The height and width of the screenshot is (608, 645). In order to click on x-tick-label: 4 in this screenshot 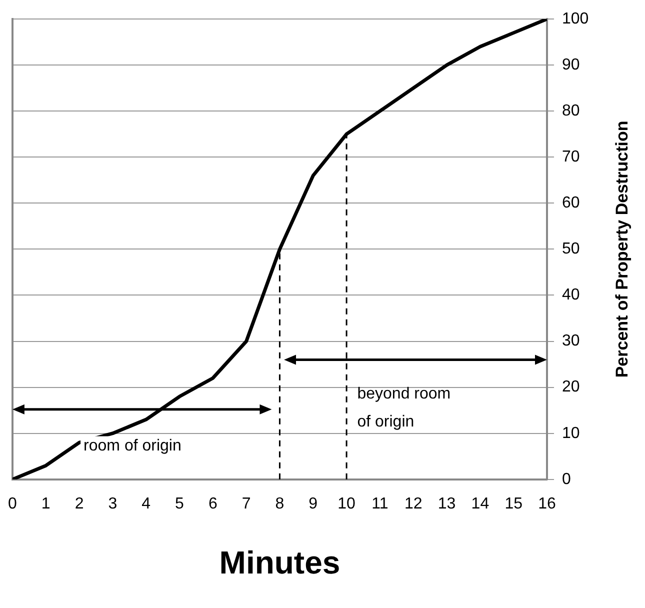, I will do `click(146, 503)`.